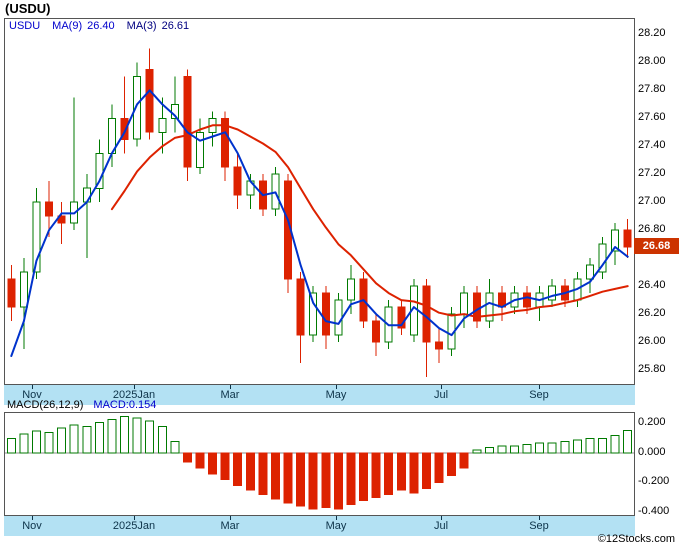  Describe the element at coordinates (28, 8) in the screenshot. I see `chart-title: (USDU)` at that location.